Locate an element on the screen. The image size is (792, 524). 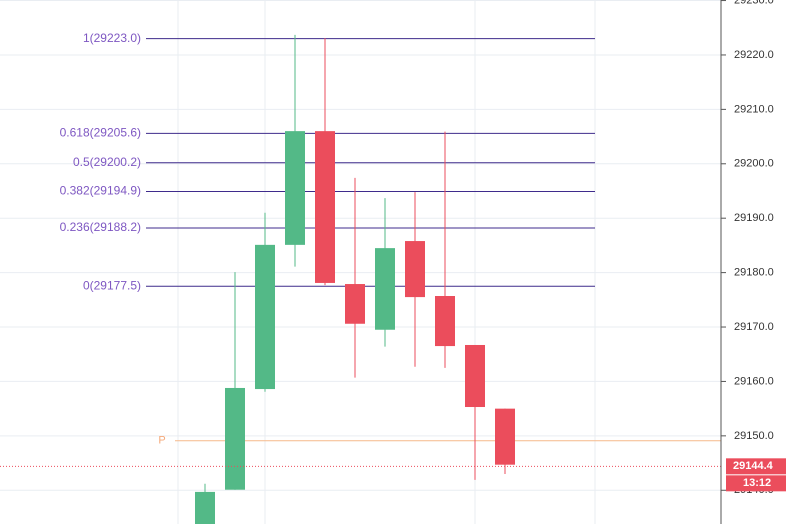
last-price-box is located at coordinates (756, 466).